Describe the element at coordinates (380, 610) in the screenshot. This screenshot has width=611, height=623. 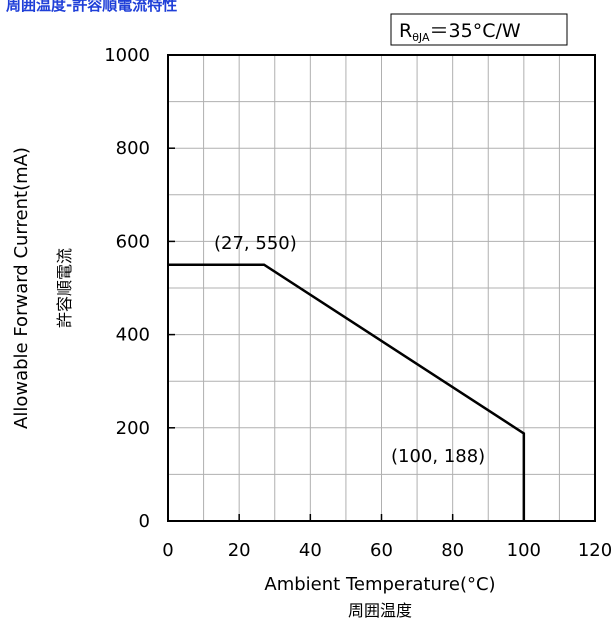
I see `x-axis-label-jp: 周囲温度` at that location.